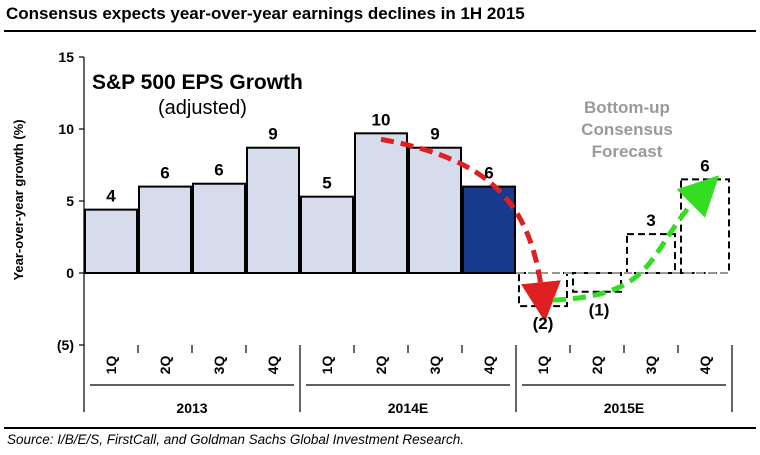  I want to click on data-label: (1), so click(599, 310).